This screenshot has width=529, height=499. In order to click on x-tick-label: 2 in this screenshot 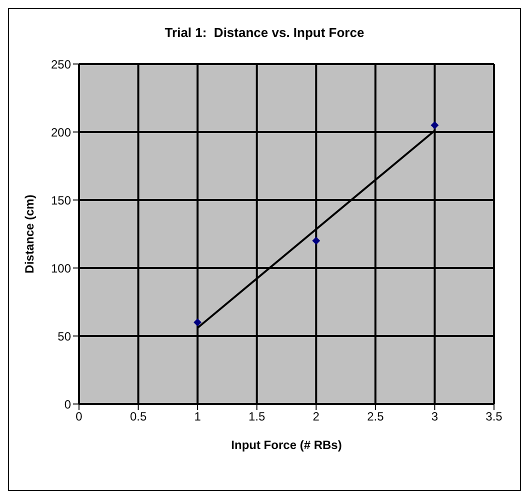, I will do `click(316, 417)`.